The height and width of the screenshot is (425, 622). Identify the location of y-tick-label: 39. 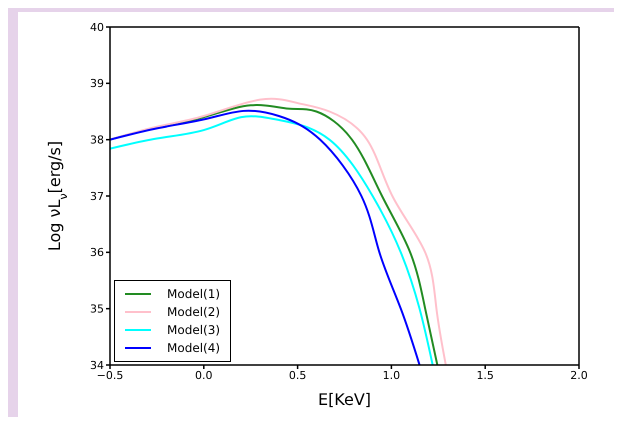
(97, 83).